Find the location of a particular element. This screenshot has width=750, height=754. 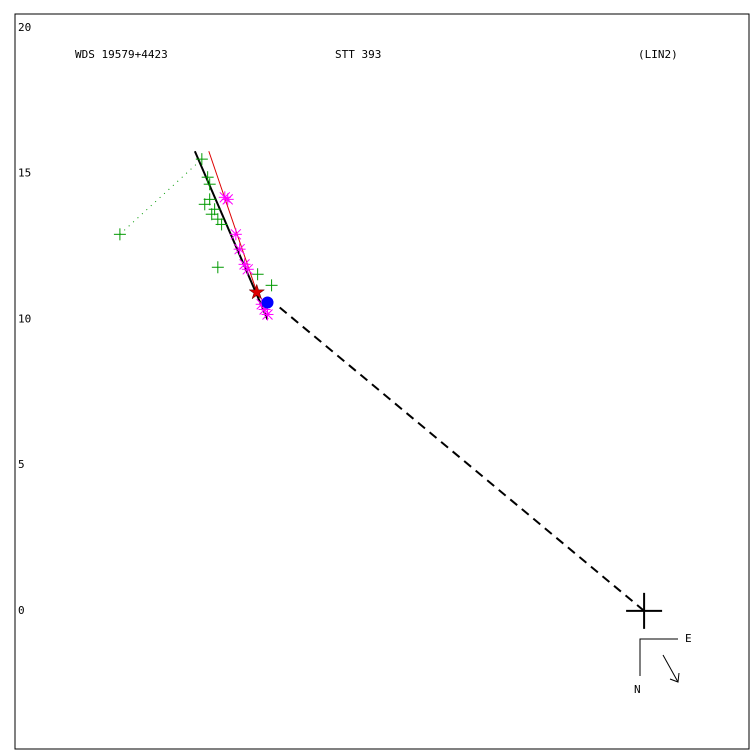

y-tick-label: 15 is located at coordinates (24, 173).